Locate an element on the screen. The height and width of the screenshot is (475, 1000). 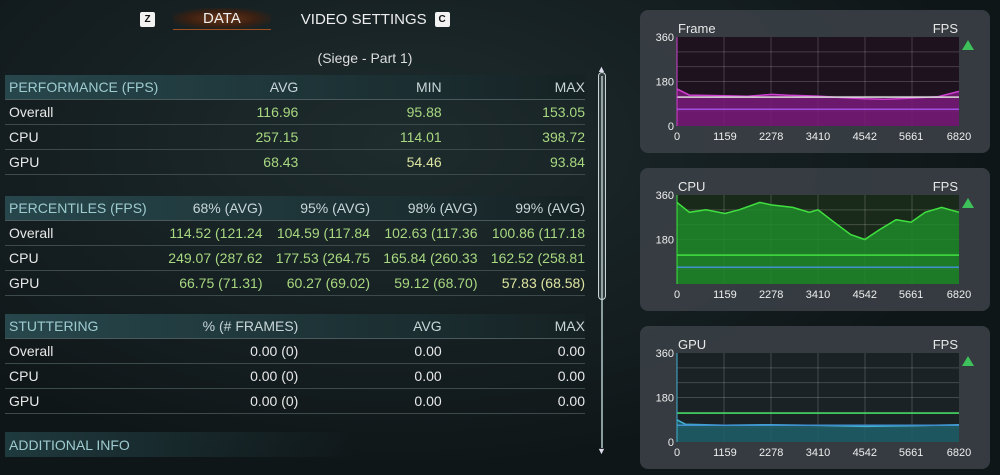
table-row: GPU 68.43 54.46 93.84 is located at coordinates (295, 162).